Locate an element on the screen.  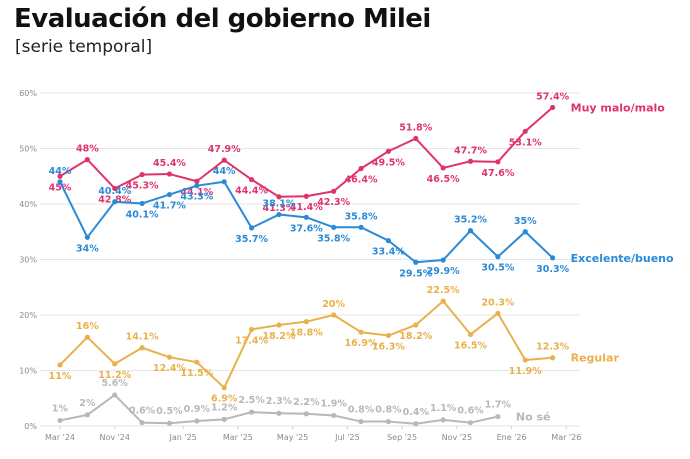
chart-subtitle: [serie temporal] is located at coordinates (84, 47).